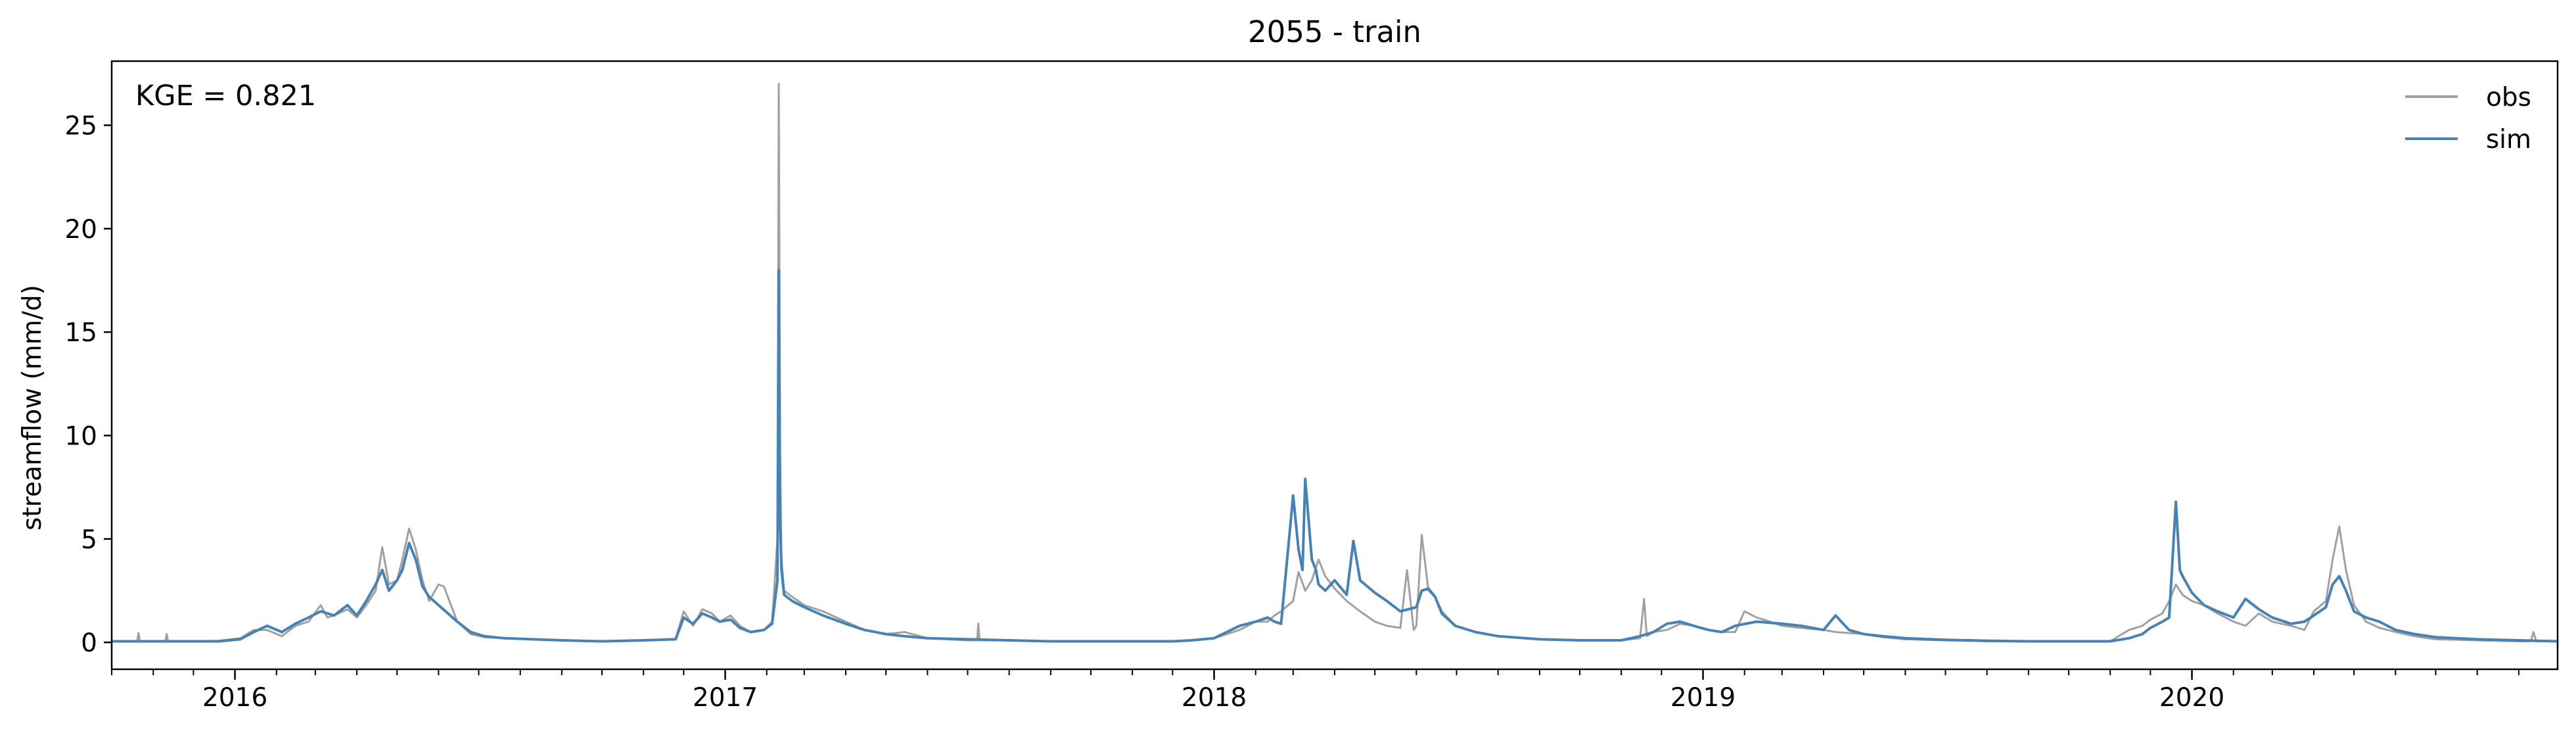 The height and width of the screenshot is (735, 2576). Describe the element at coordinates (225, 96) in the screenshot. I see `kge-annotation: KGE = 0.821` at that location.